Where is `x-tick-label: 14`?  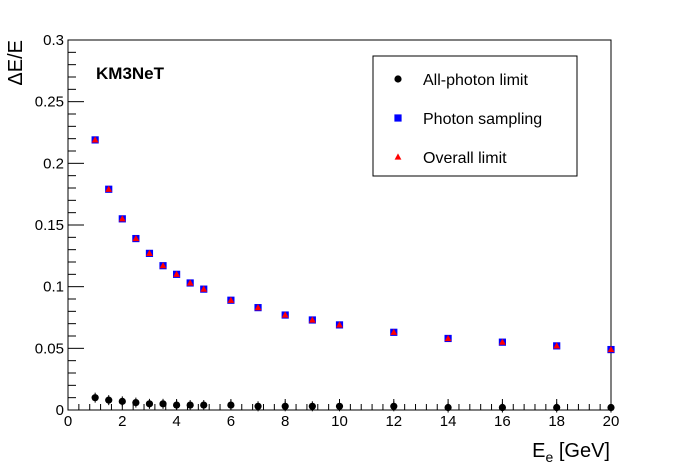 x-tick-label: 14 is located at coordinates (448, 421).